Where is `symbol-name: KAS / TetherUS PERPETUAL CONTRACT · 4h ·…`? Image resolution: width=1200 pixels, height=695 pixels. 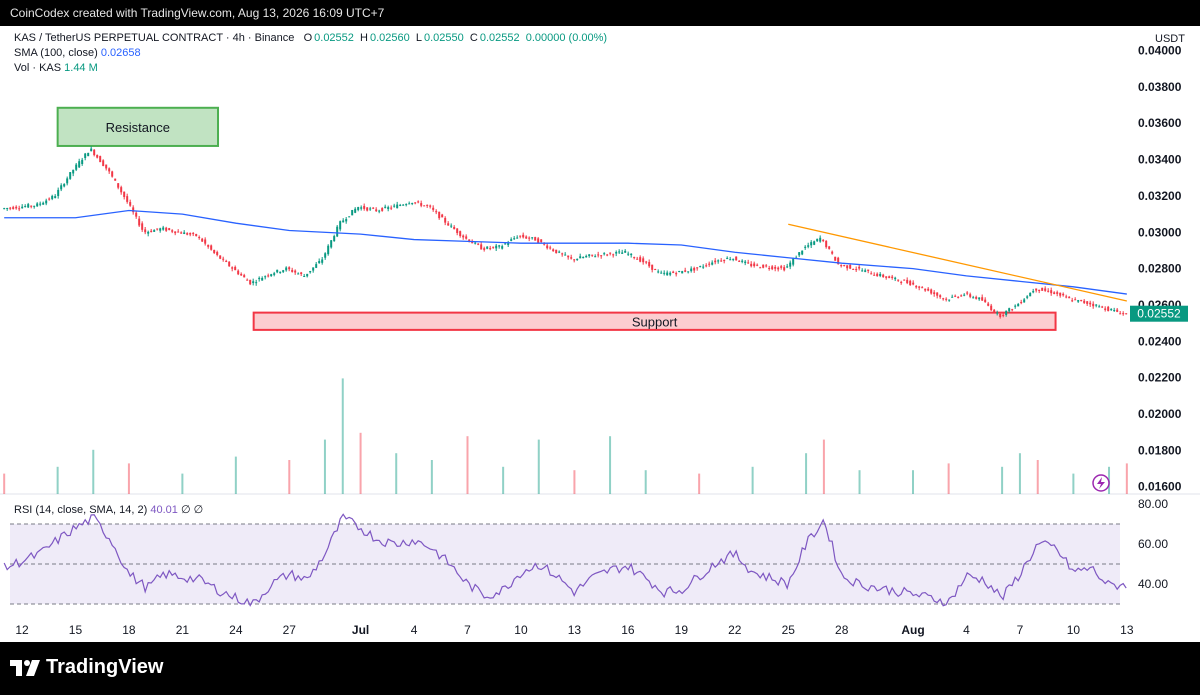 symbol-name: KAS / TetherUS PERPETUAL CONTRACT · 4h ·… is located at coordinates (154, 38).